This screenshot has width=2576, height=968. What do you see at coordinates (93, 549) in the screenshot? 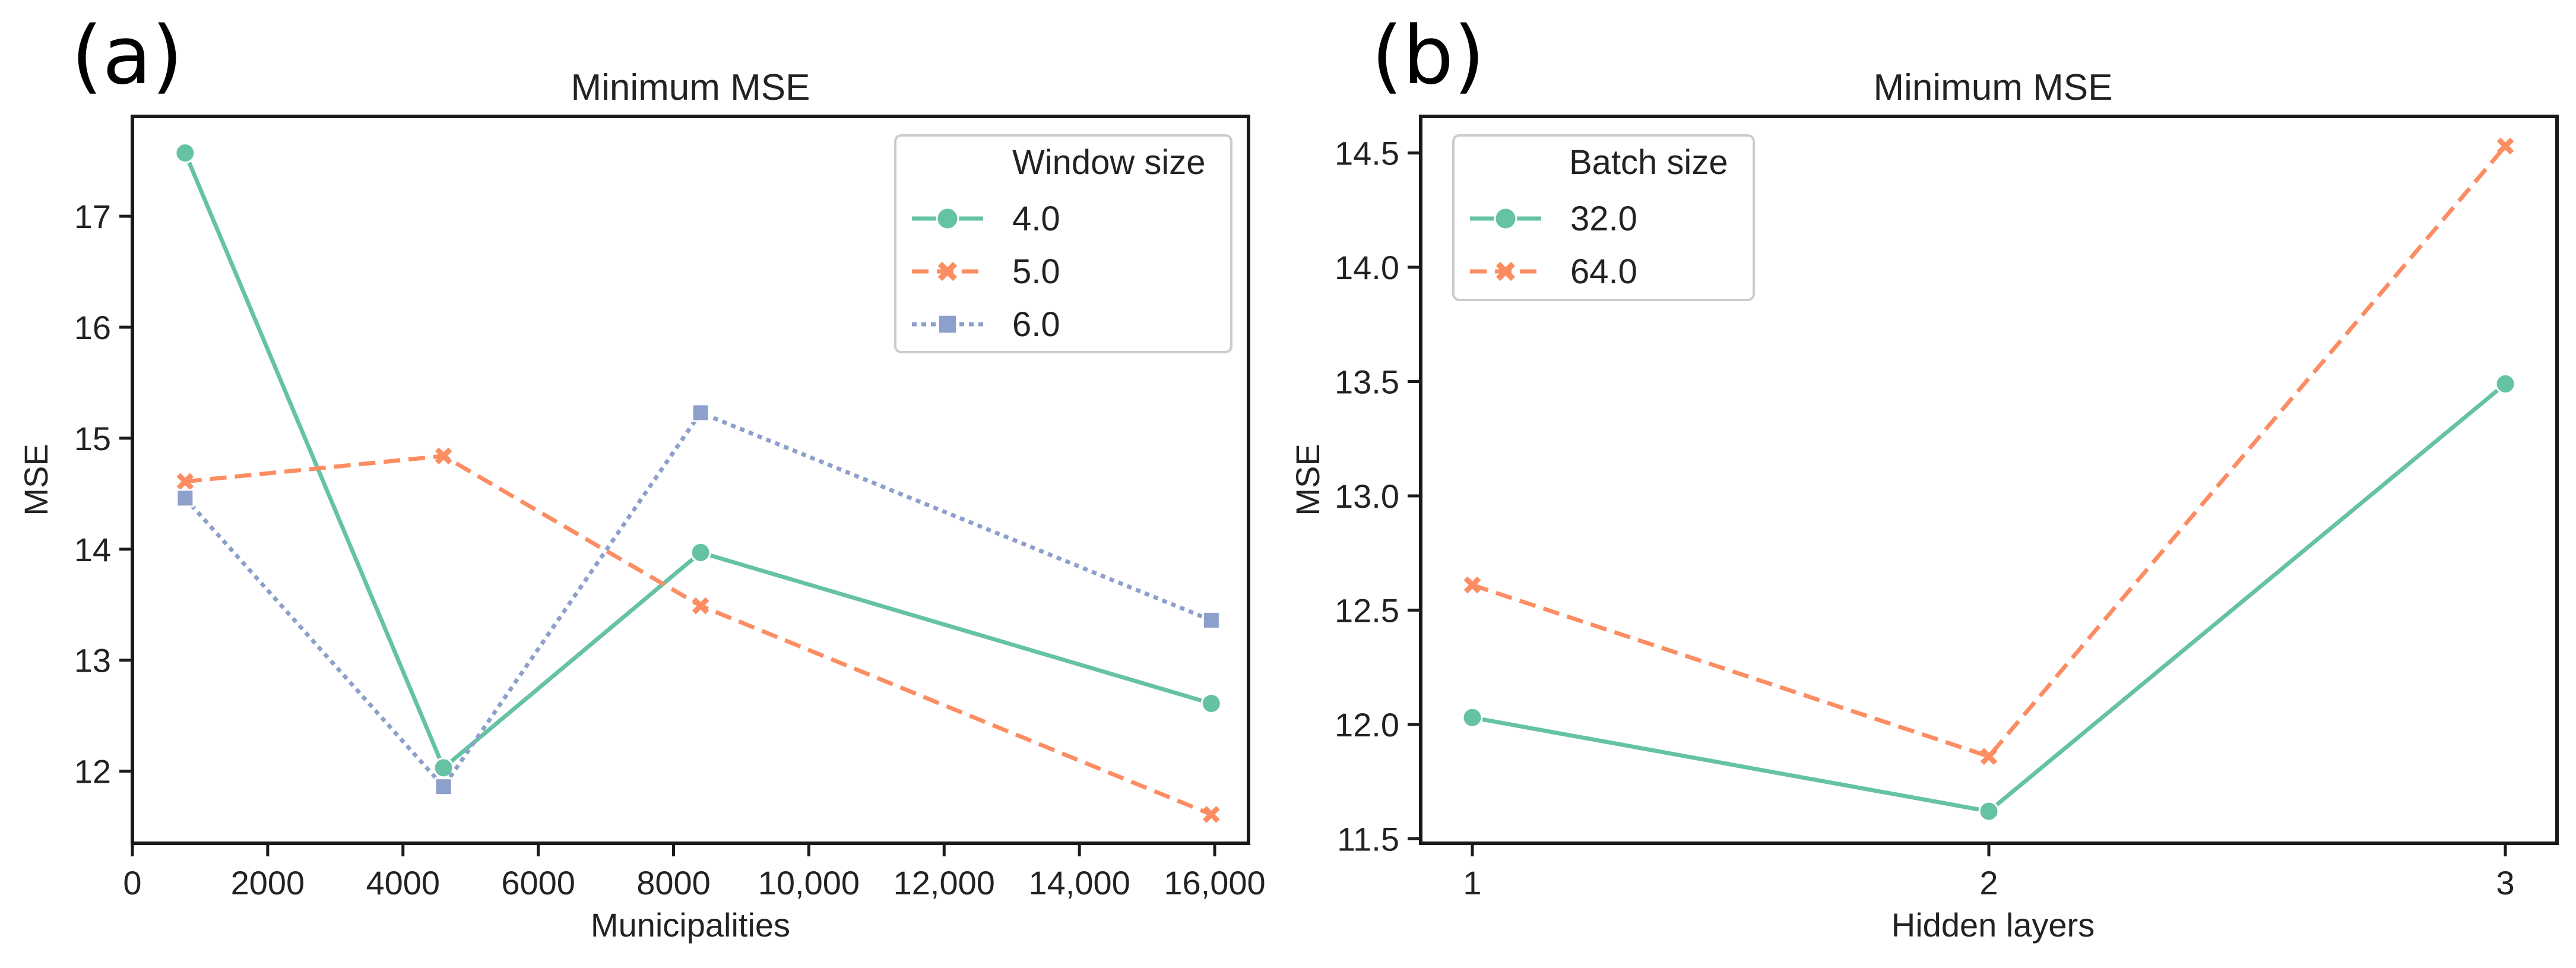
I see `y-tick-label: 14` at bounding box center [93, 549].